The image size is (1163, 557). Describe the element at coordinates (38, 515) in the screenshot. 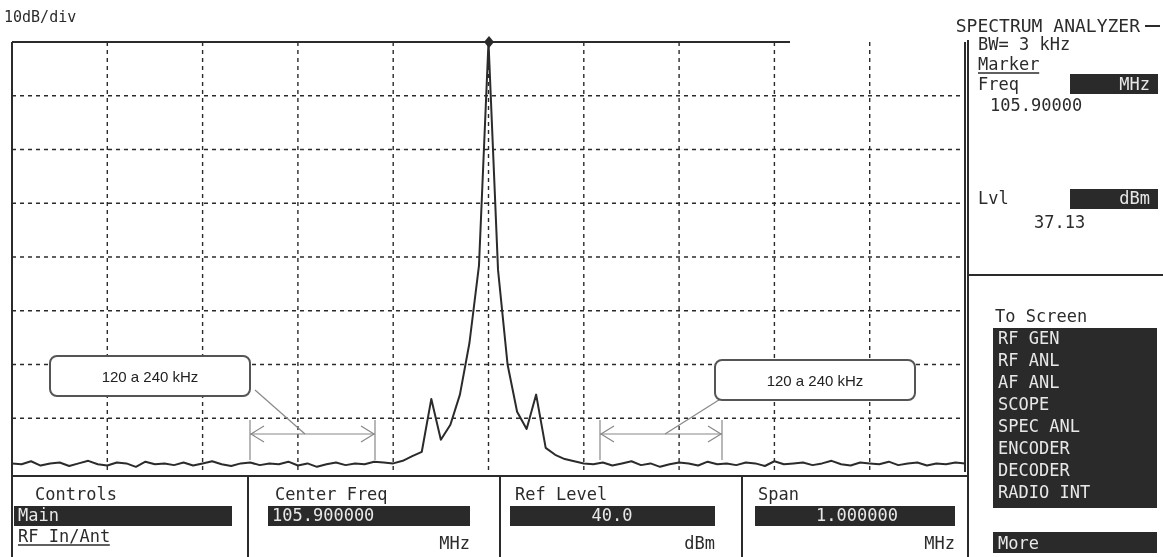

I see `text: Main` at that location.